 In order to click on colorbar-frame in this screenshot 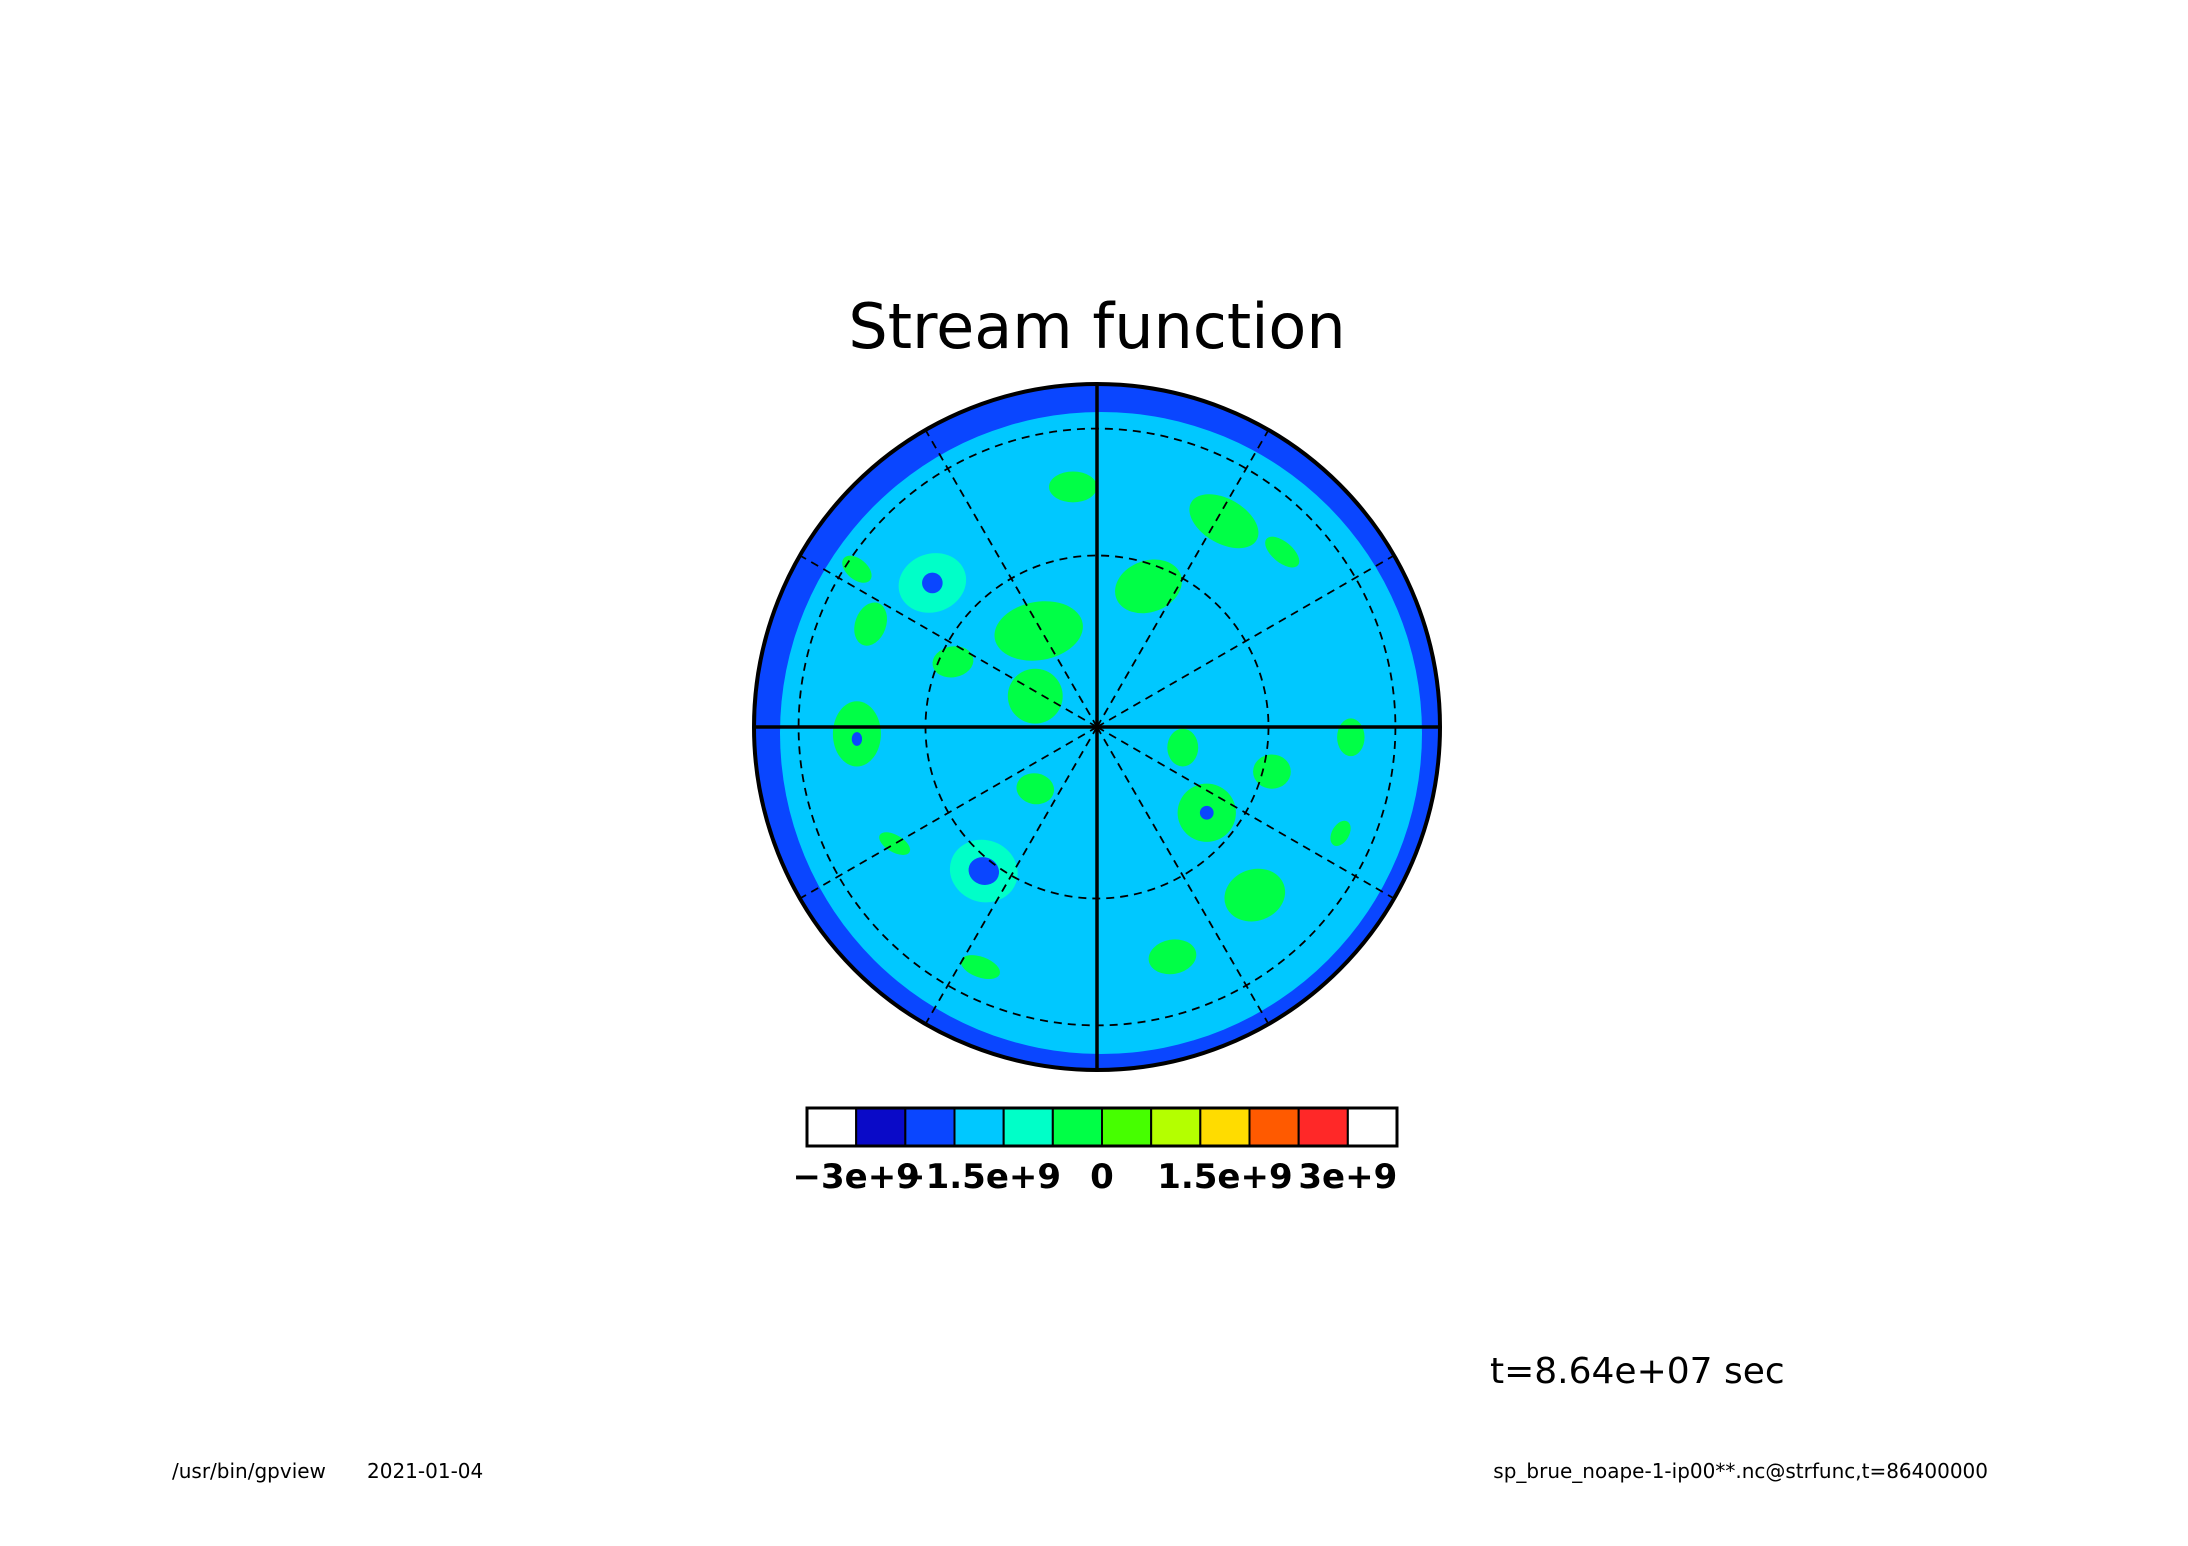, I will do `click(1102, 1127)`.